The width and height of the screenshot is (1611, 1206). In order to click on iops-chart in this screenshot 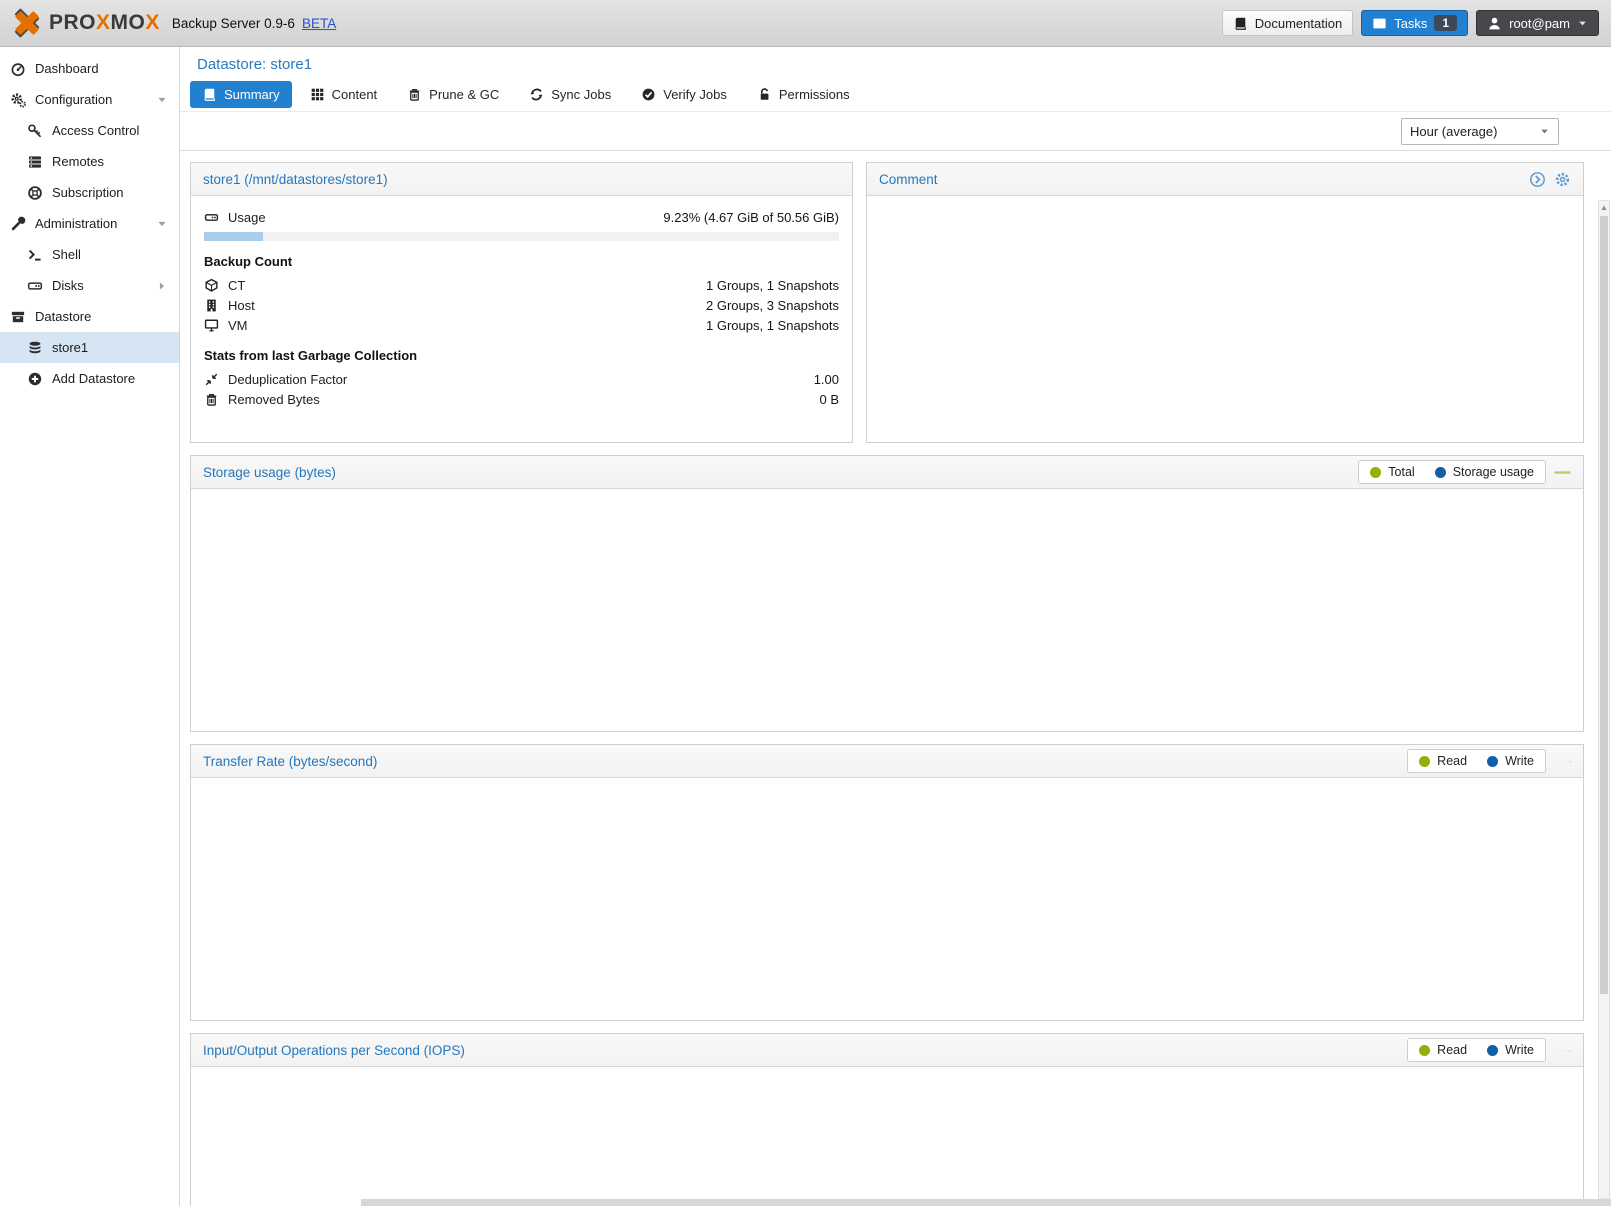, I will do `click(885, 1136)`.